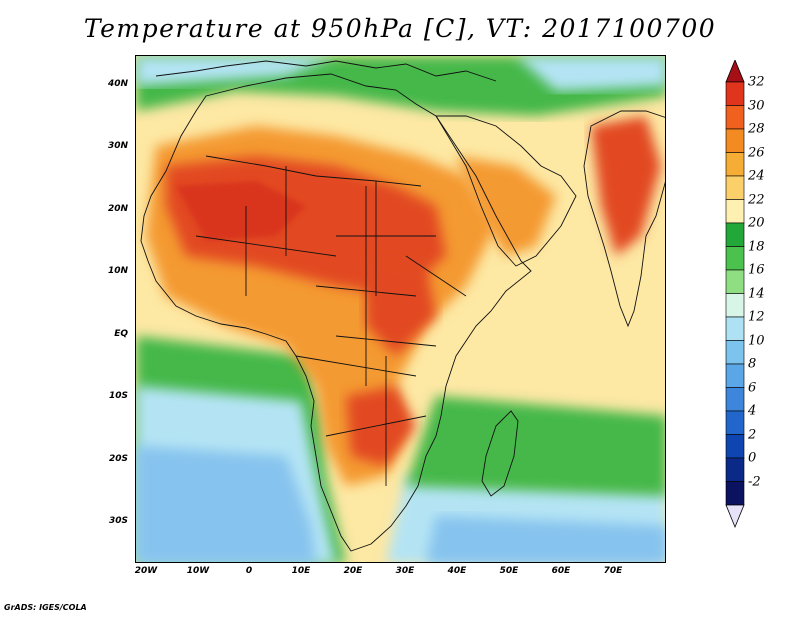 This screenshot has width=800, height=618. I want to click on longitude-label: 0, so click(249, 571).